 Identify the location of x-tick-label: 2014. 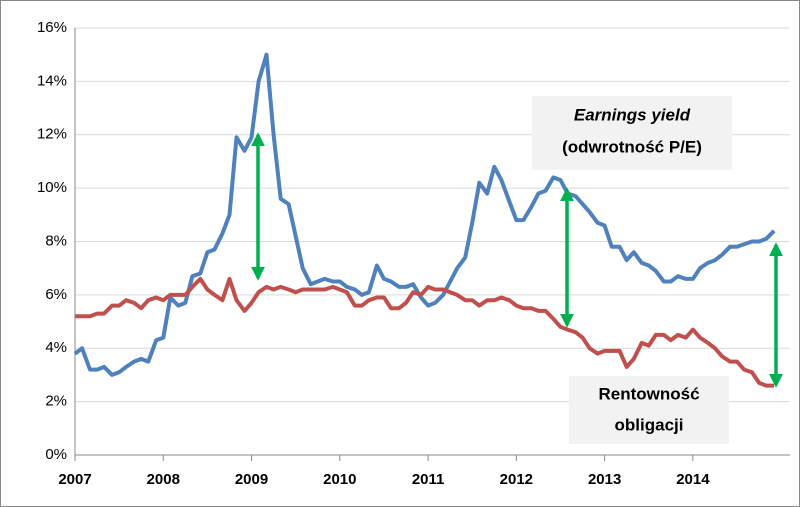
(693, 479).